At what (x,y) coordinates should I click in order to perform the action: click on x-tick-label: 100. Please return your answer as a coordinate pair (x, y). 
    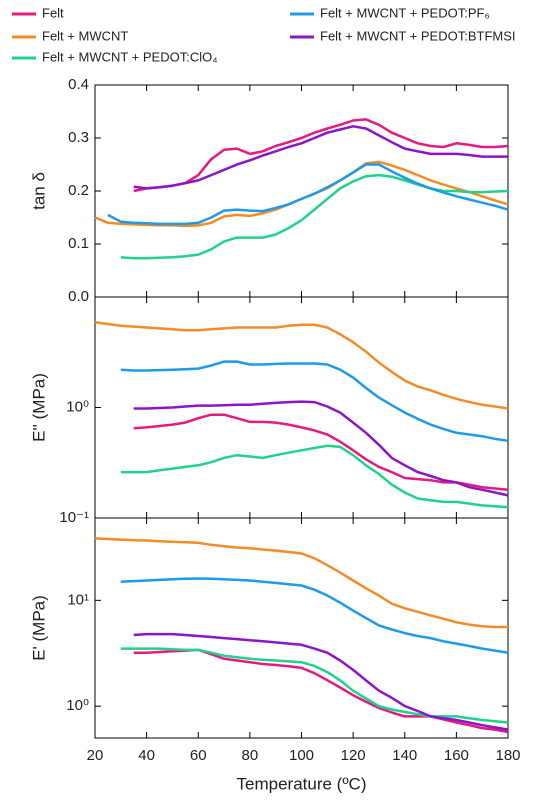
    Looking at the image, I should click on (301, 755).